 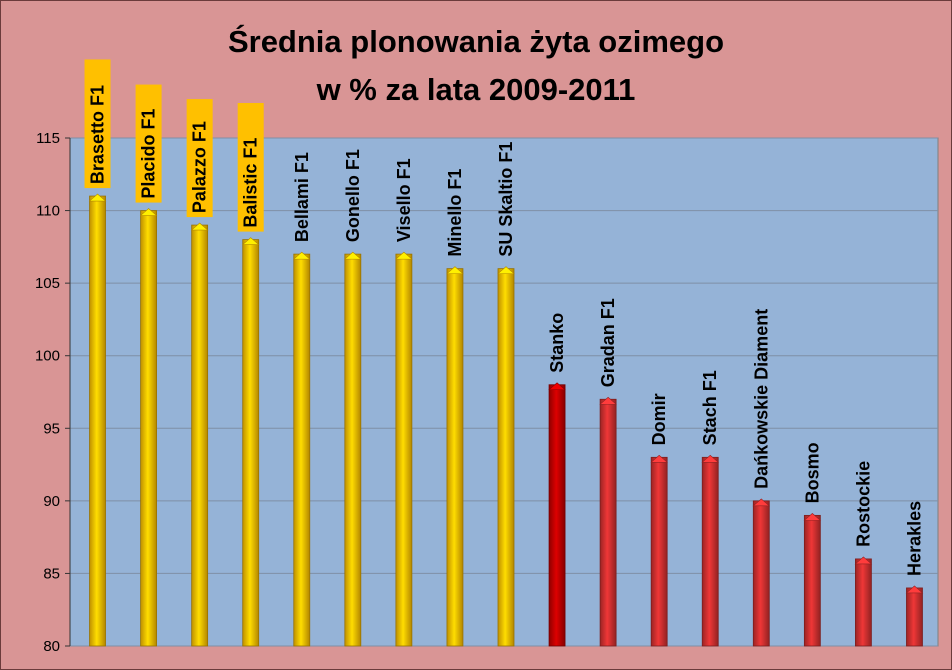 What do you see at coordinates (47, 283) in the screenshot?
I see `y-tick-label: 105` at bounding box center [47, 283].